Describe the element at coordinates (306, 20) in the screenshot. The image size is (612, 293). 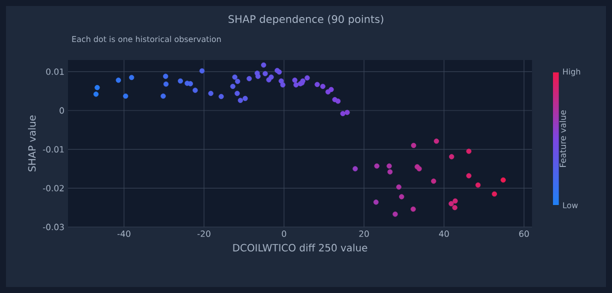
I see `chart-title: SHAP dependence (90 points)` at that location.